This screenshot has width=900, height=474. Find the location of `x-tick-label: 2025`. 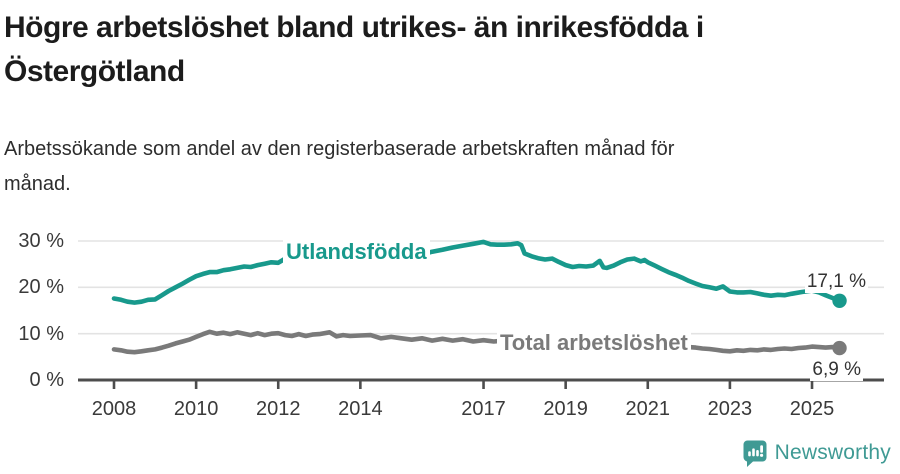

x-tick-label: 2025 is located at coordinates (812, 409).